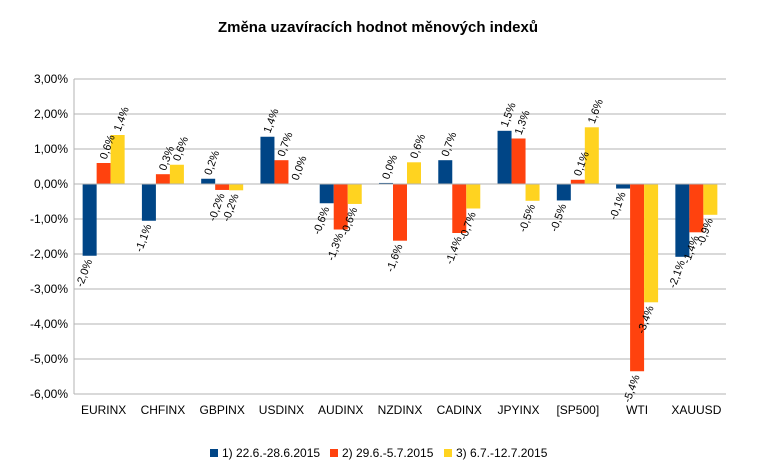  Describe the element at coordinates (335, 246) in the screenshot. I see `data-label: -1,3%` at that location.